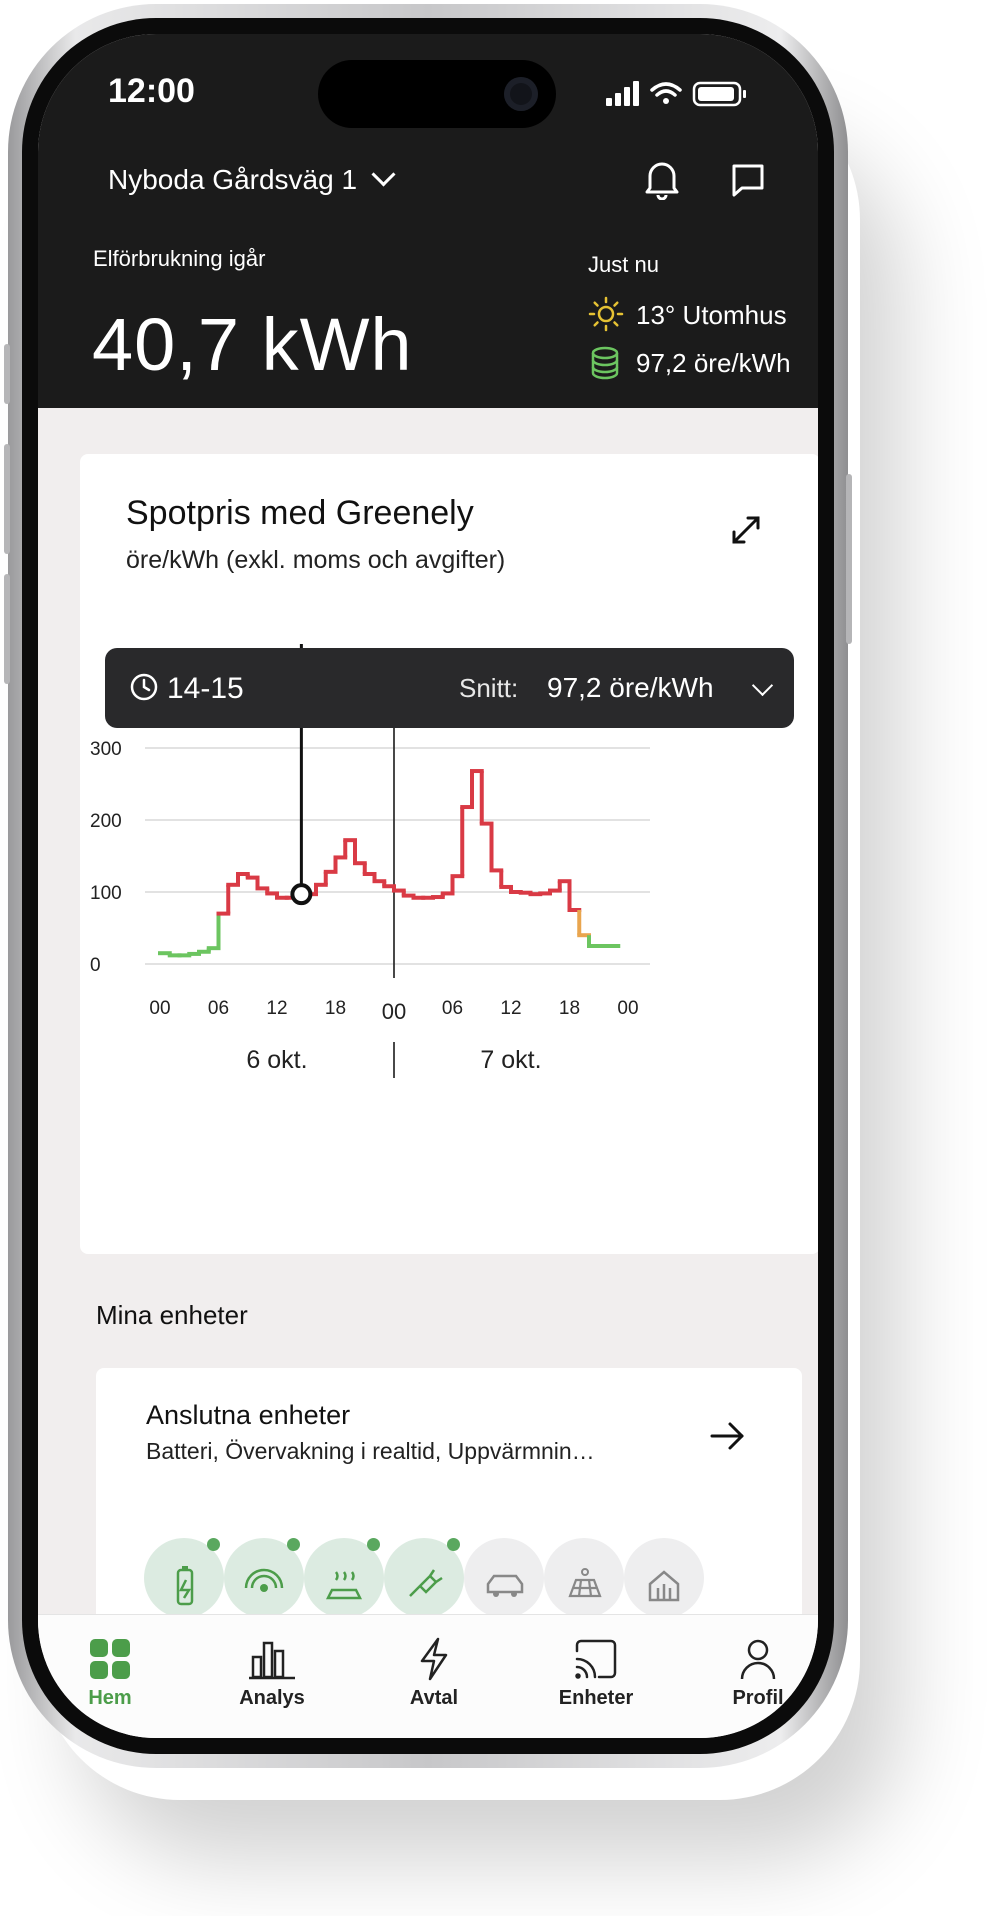 This screenshot has height=1916, width=998. Describe the element at coordinates (596, 1698) in the screenshot. I see `tab-label: Enheter` at that location.